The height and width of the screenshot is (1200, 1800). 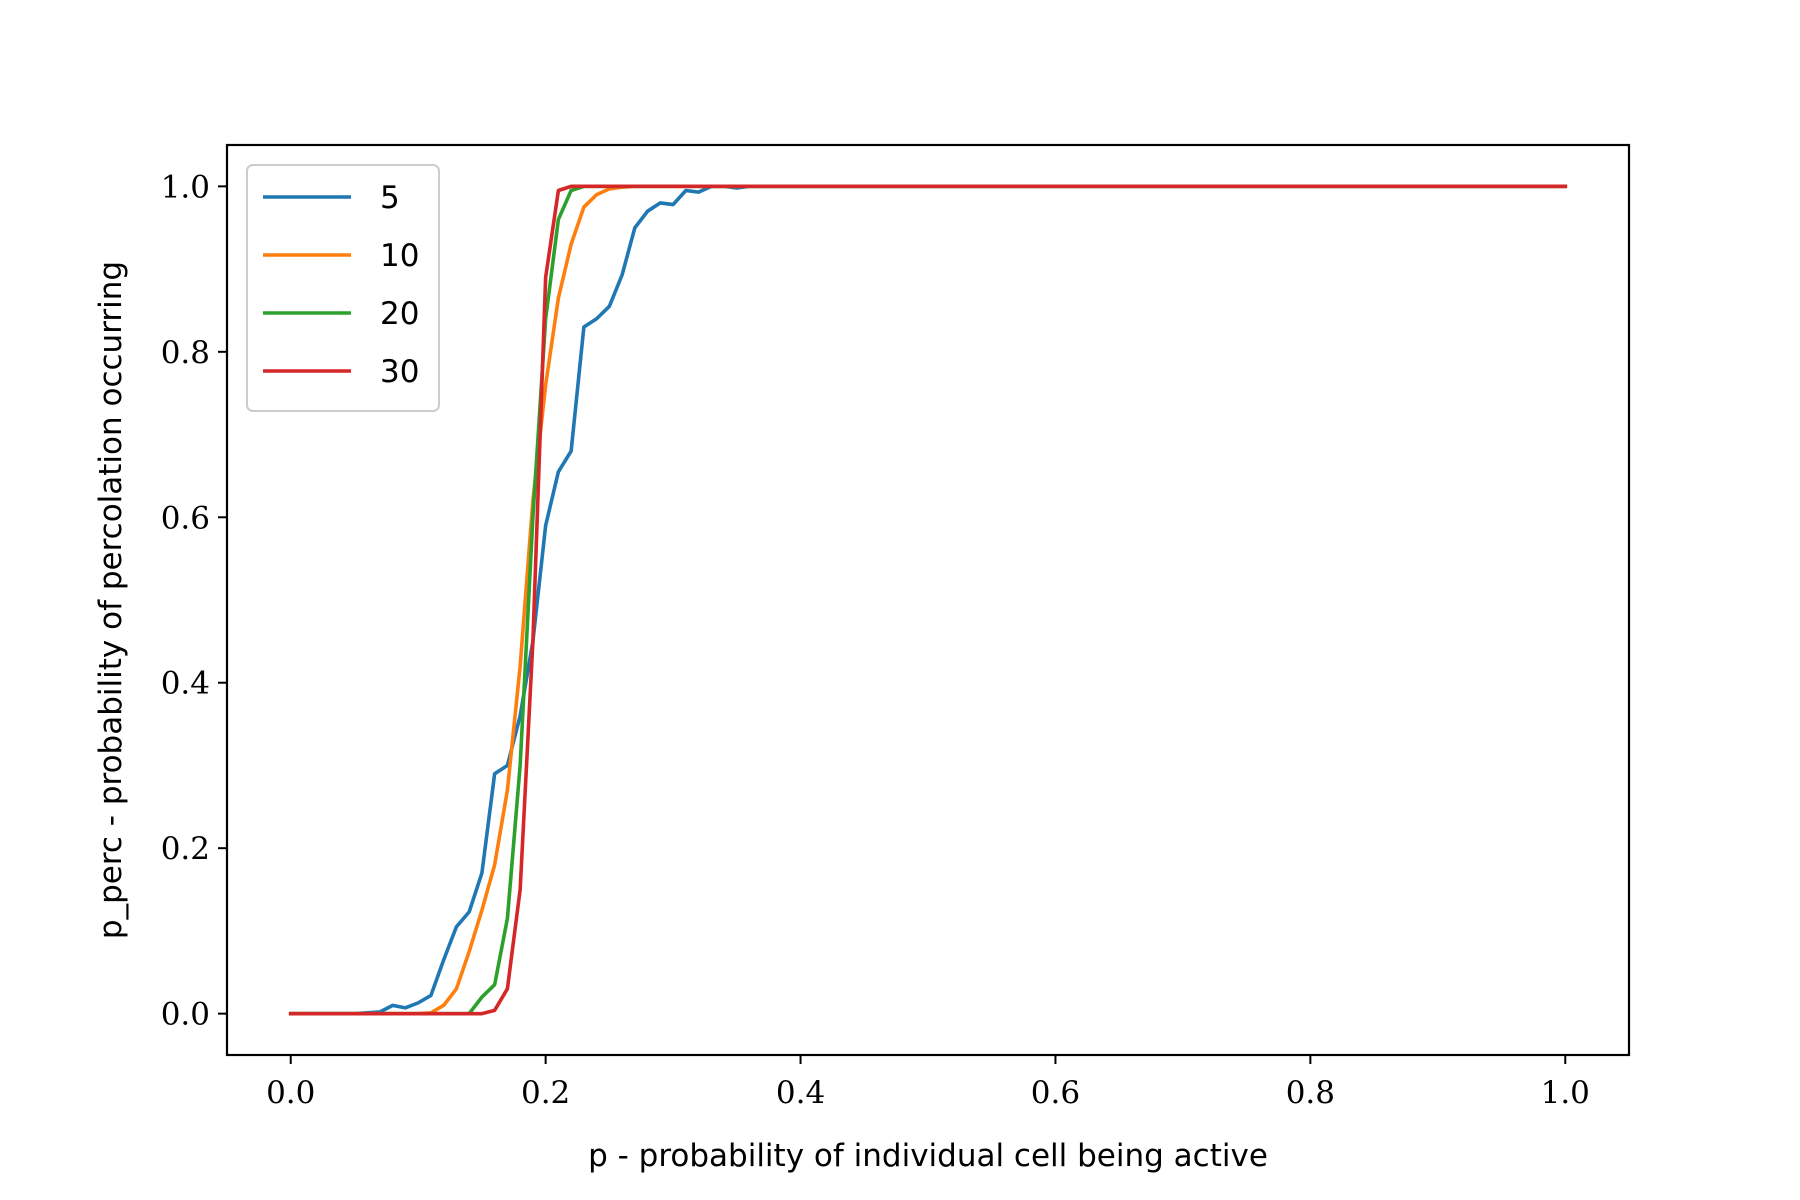 I want to click on x-axis: 0.0 0.2 0.4 0.6 0.8 1.0, so click(x=928, y=1083).